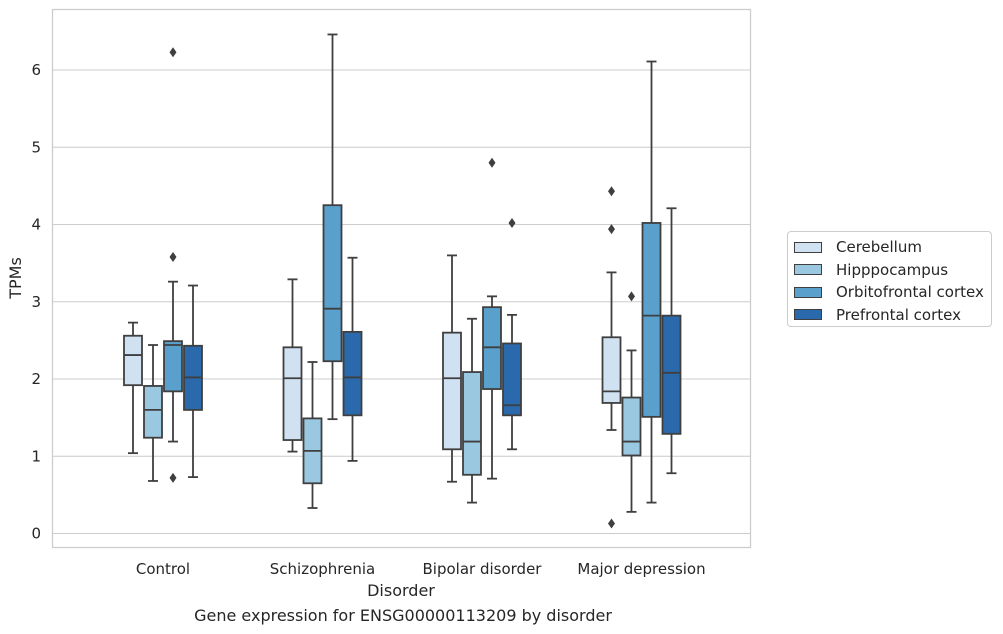 The height and width of the screenshot is (634, 1003). I want to click on box-cerebellum-bipolar-disorder, so click(452, 368).